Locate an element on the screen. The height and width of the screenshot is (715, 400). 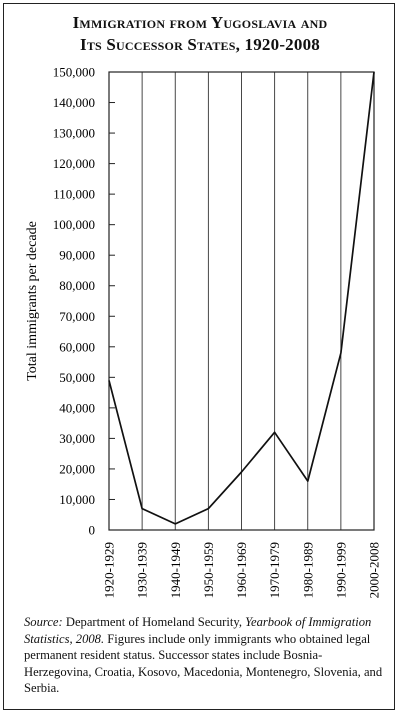
chart-title-line-1: Immigration from Yugoslavia and is located at coordinates (200, 22).